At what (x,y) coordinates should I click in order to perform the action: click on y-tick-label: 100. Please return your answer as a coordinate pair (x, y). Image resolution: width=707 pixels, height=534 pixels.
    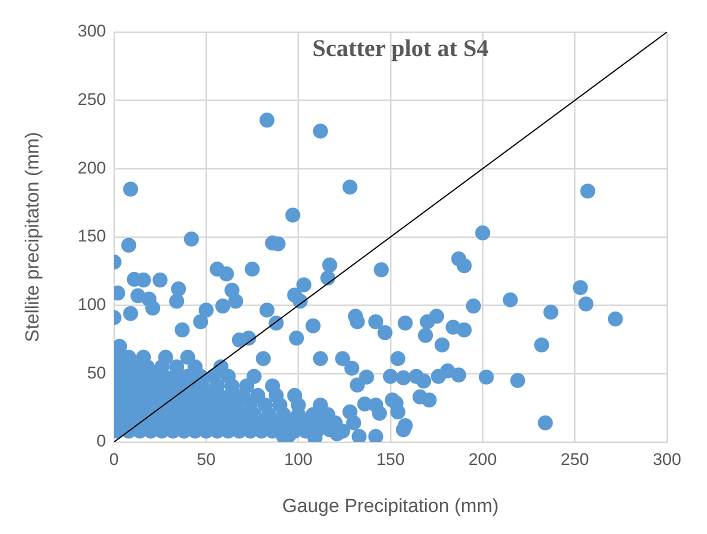
    Looking at the image, I should click on (92, 304).